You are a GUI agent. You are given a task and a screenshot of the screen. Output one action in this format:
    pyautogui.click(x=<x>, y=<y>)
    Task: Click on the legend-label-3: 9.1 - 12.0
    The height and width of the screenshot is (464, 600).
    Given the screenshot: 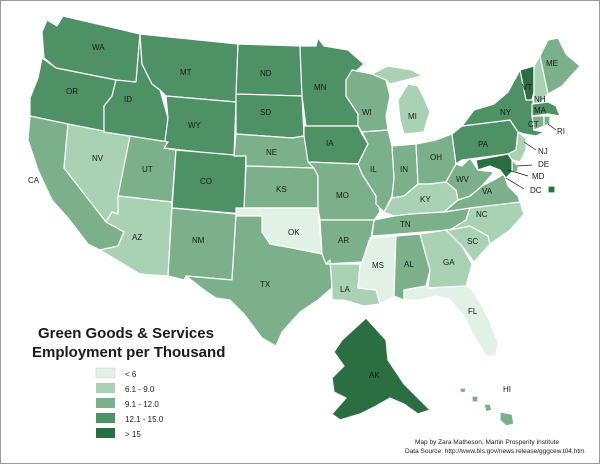 What is the action you would take?
    pyautogui.click(x=142, y=404)
    